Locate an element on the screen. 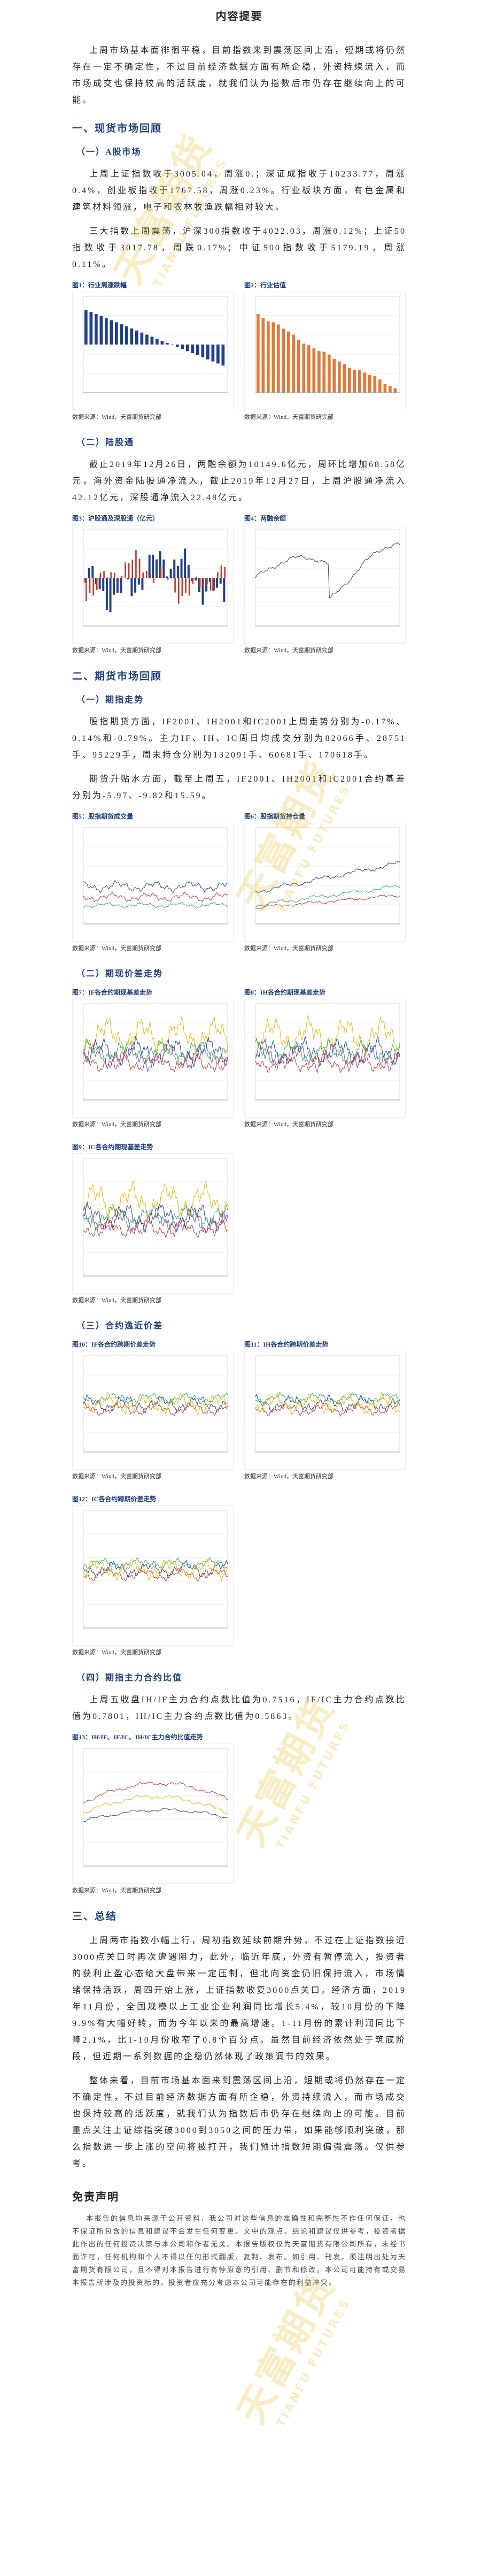 The image size is (481, 2576). figure-caption: 图13：IH/IF、IF/IC、IH/IC主力合约比值走势 is located at coordinates (138, 1737).